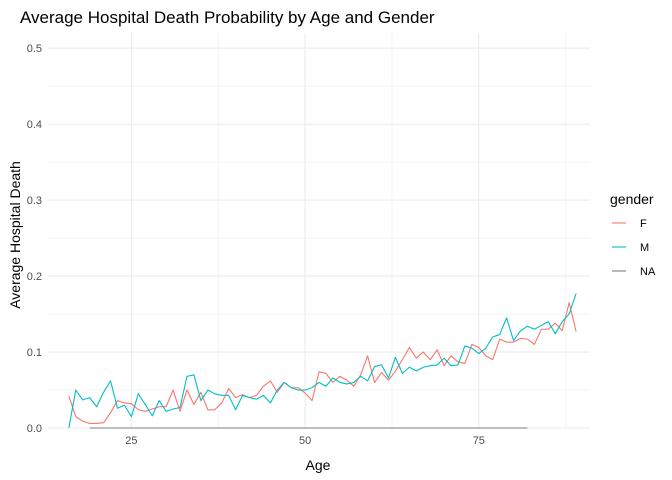  I want to click on legend: gender FM NA, so click(633, 234).